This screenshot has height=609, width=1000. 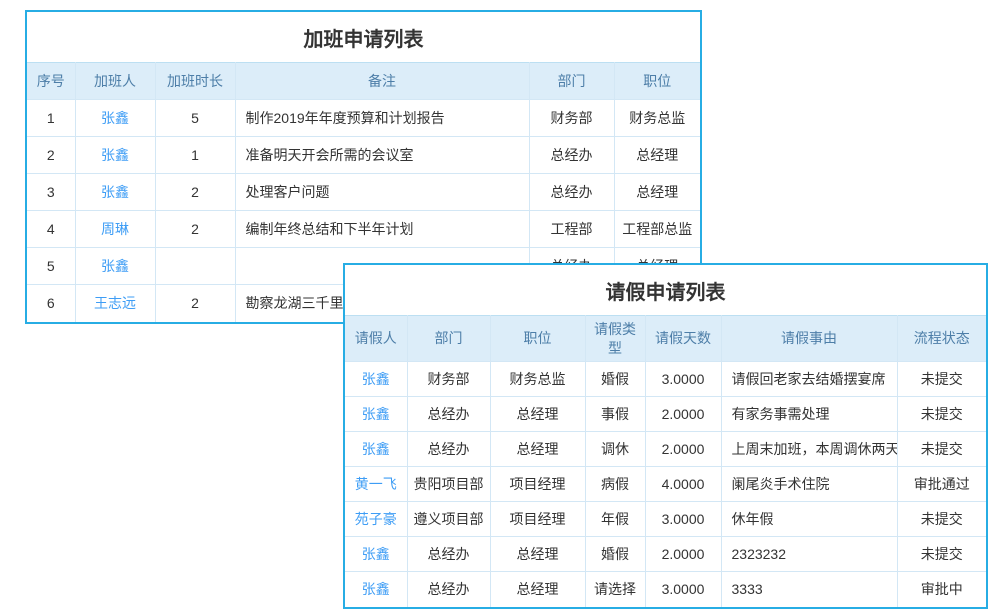 I want to click on remark-cell: 处理客户问题, so click(x=382, y=192).